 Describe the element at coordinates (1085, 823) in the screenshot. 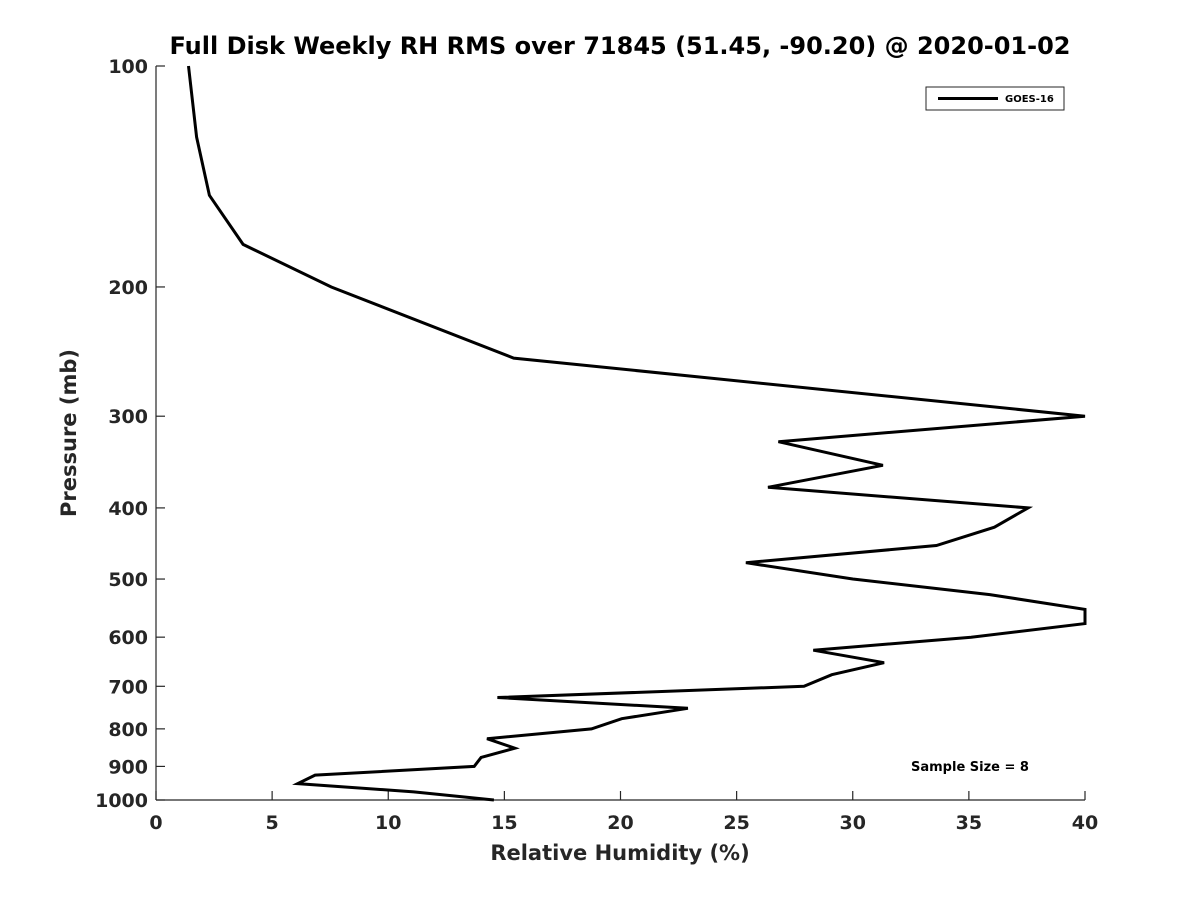

I see `x-tick-label: 40` at that location.